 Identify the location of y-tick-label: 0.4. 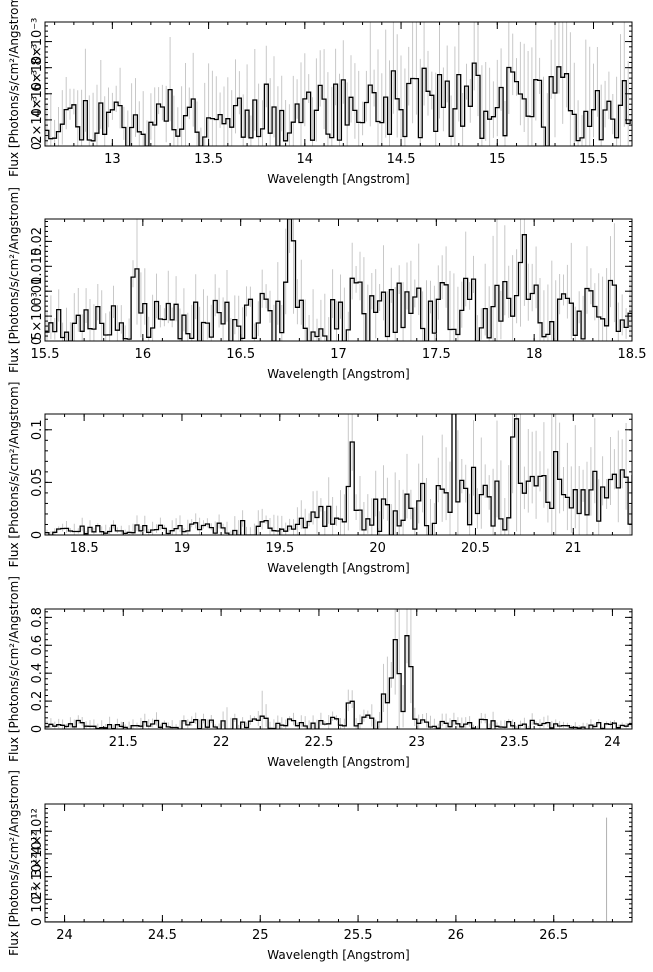
(37, 673).